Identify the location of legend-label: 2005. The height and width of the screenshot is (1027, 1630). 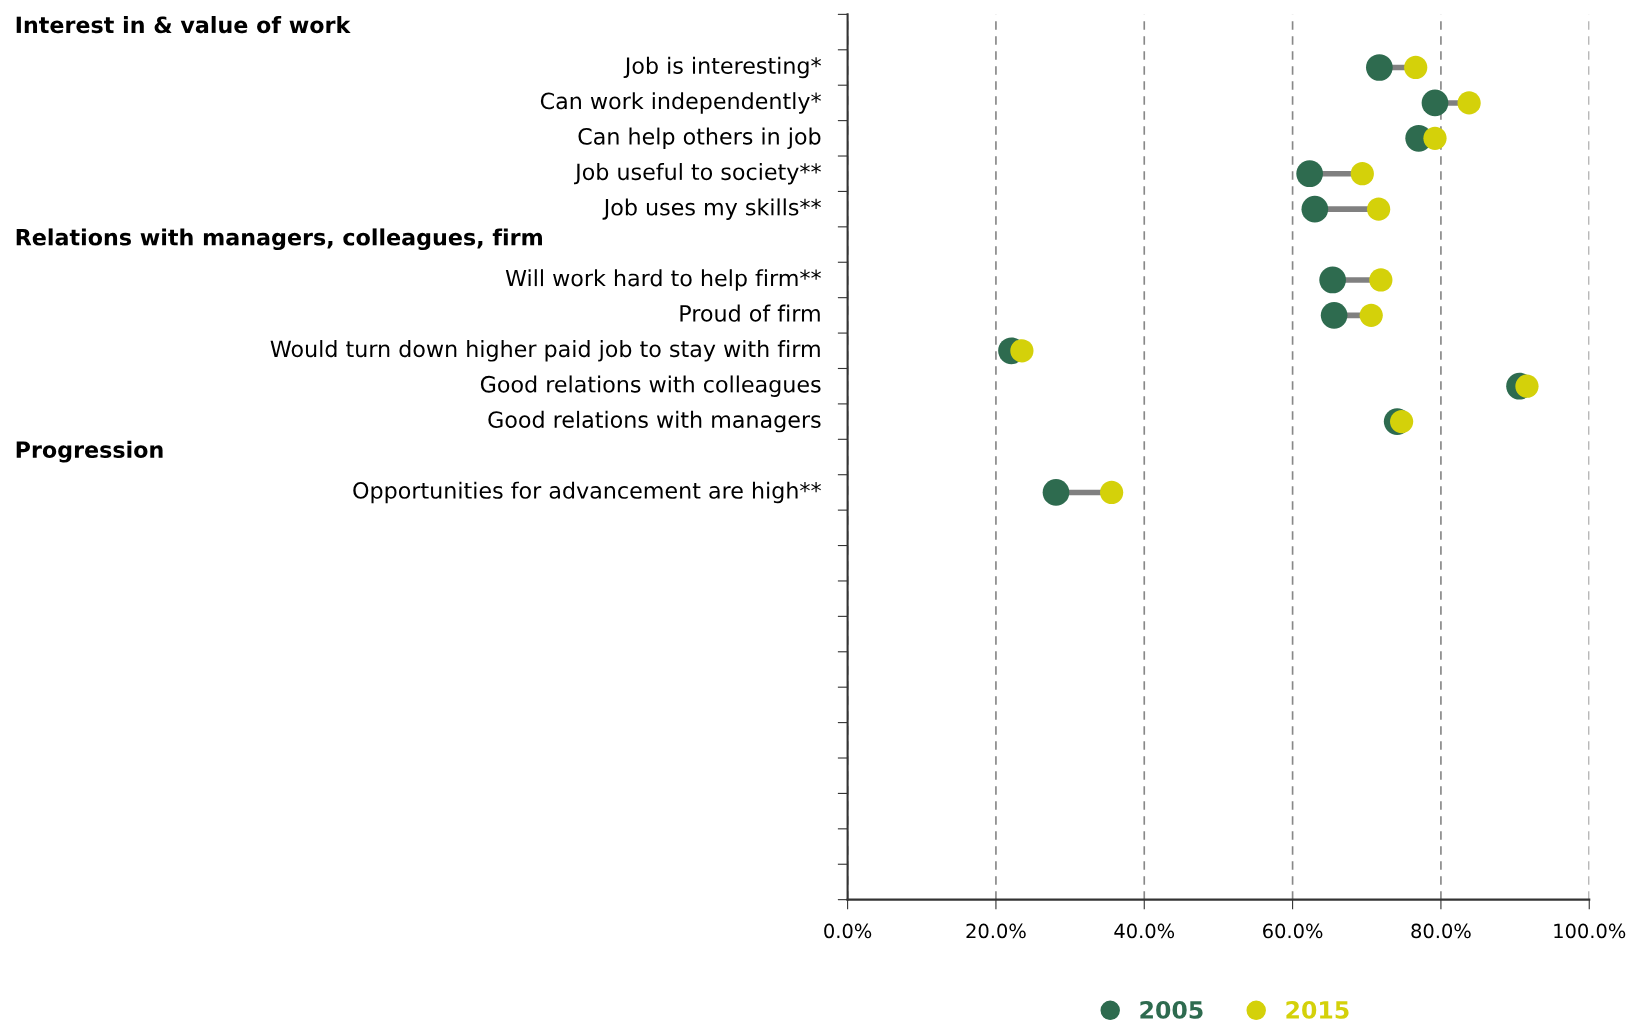
(1171, 1009).